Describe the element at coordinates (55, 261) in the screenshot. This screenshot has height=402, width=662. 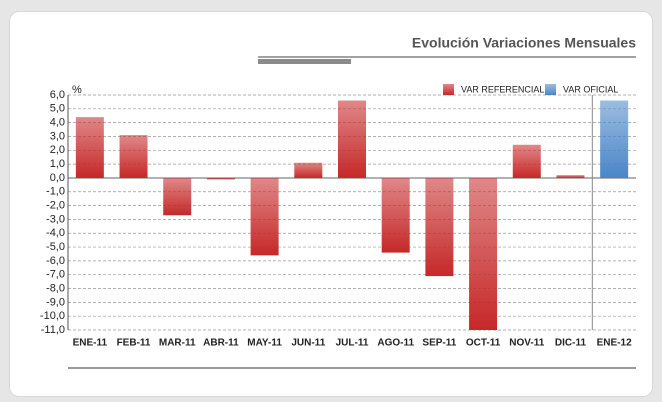
I see `y-tick-label: -6,0` at that location.